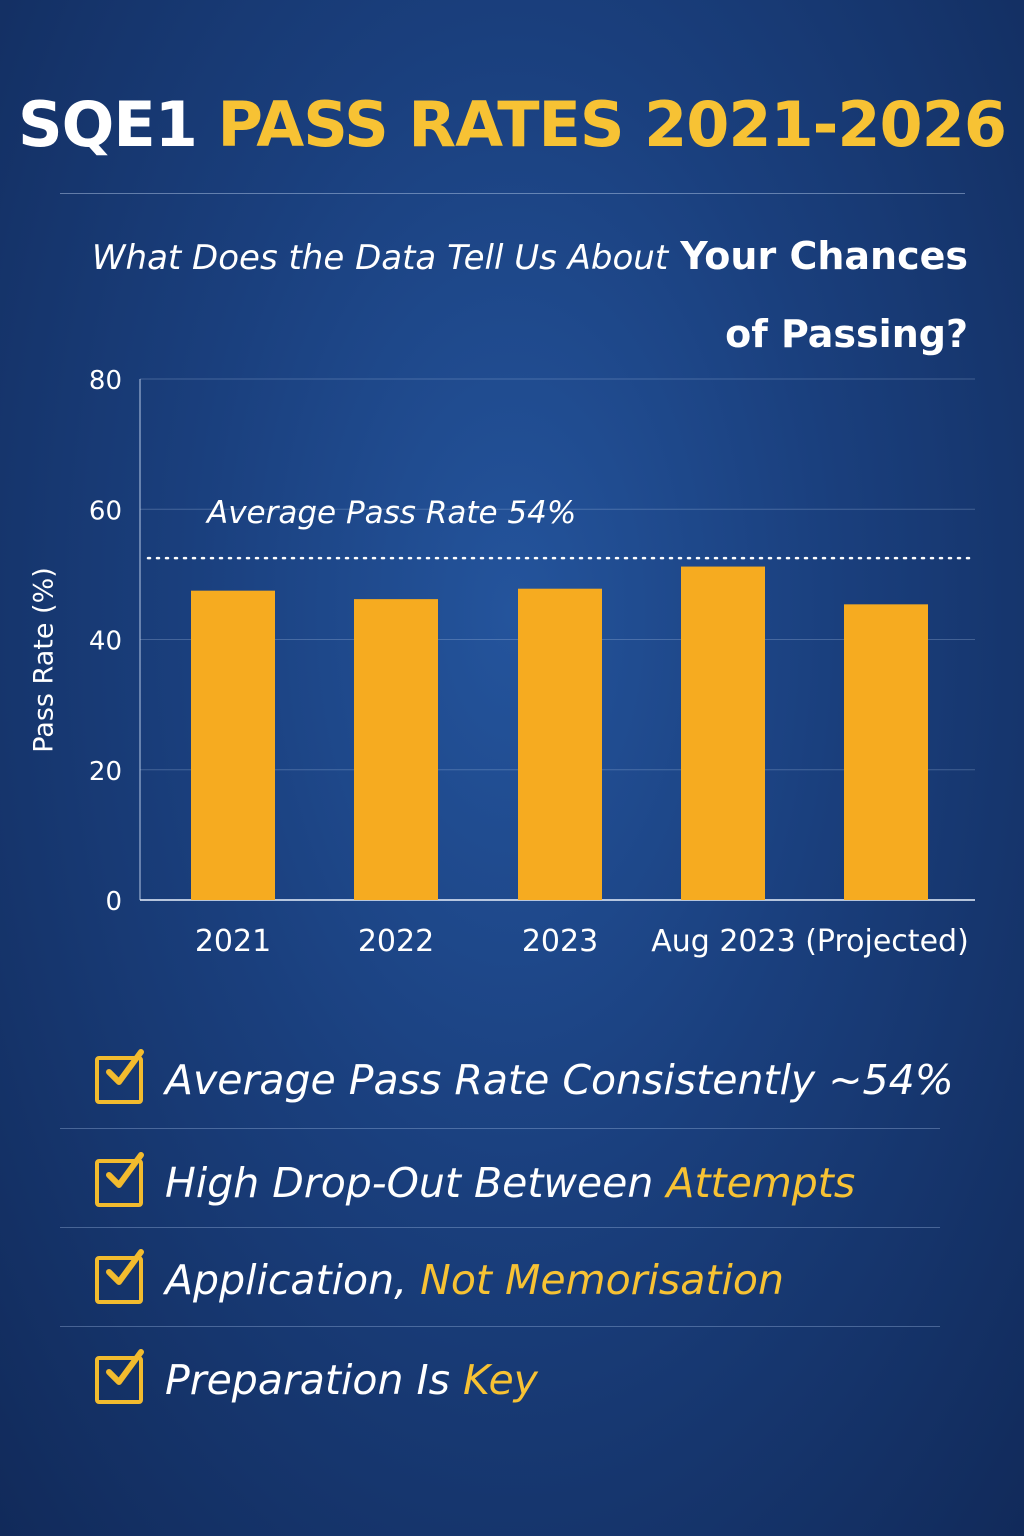 The width and height of the screenshot is (1024, 1536). What do you see at coordinates (108, 124) in the screenshot?
I see `title-part-1: SQE1` at bounding box center [108, 124].